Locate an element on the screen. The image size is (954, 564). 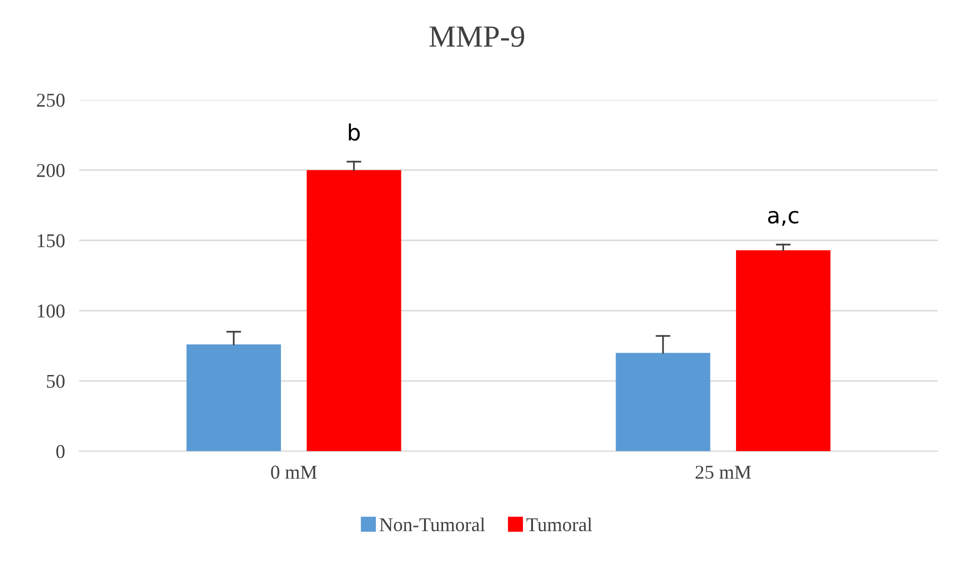
annotation: b is located at coordinates (354, 132).